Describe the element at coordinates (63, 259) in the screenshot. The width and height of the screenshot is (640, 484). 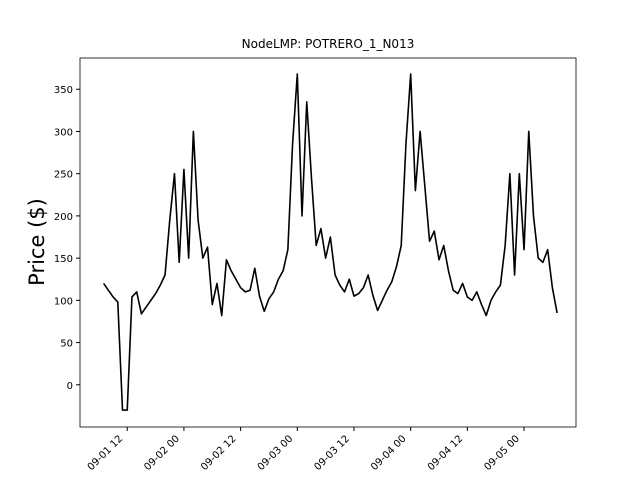
I see `y-tick-label: 150` at that location.